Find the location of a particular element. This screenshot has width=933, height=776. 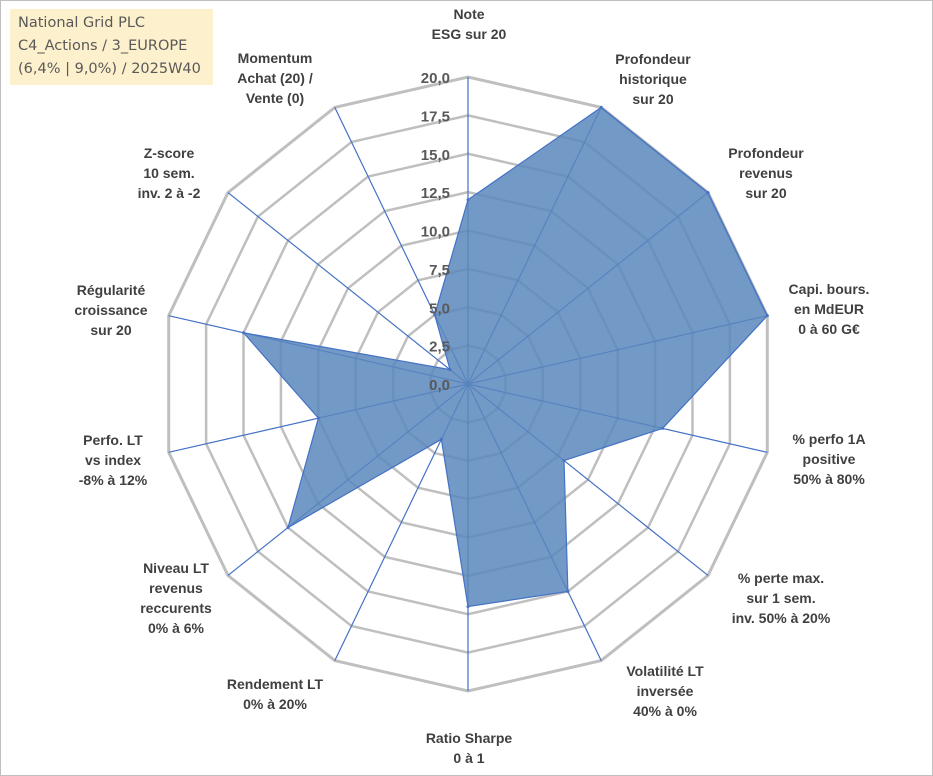

axis-label-line: 0 à 60 G€ is located at coordinates (829, 329).